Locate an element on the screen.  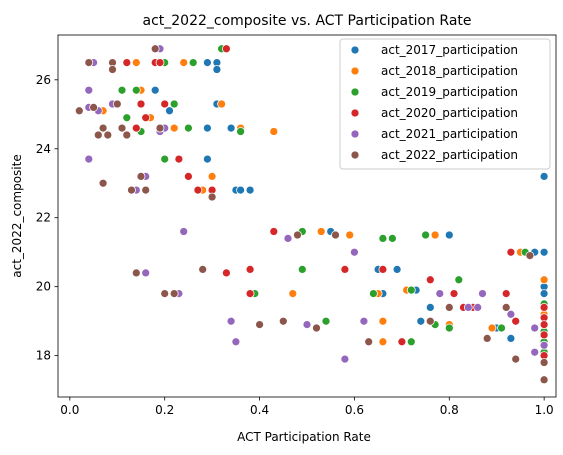
x-tick-label: 1.0 is located at coordinates (544, 410).